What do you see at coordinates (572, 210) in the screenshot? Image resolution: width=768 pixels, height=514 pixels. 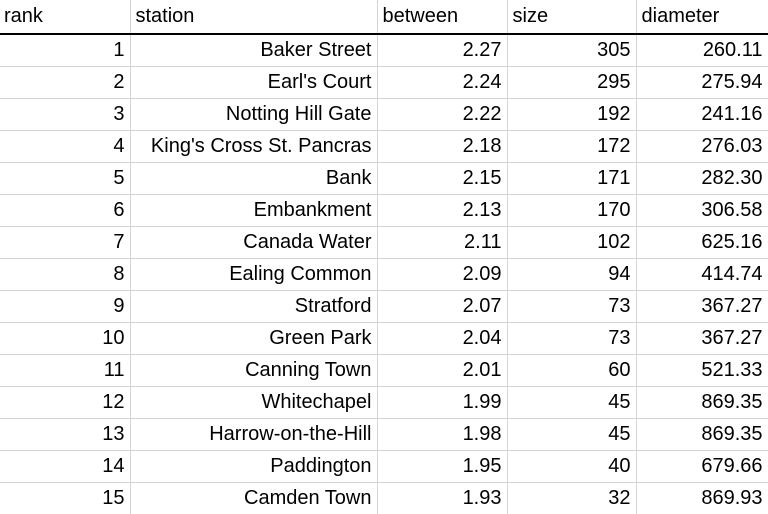 I see `cell-size: 170` at bounding box center [572, 210].